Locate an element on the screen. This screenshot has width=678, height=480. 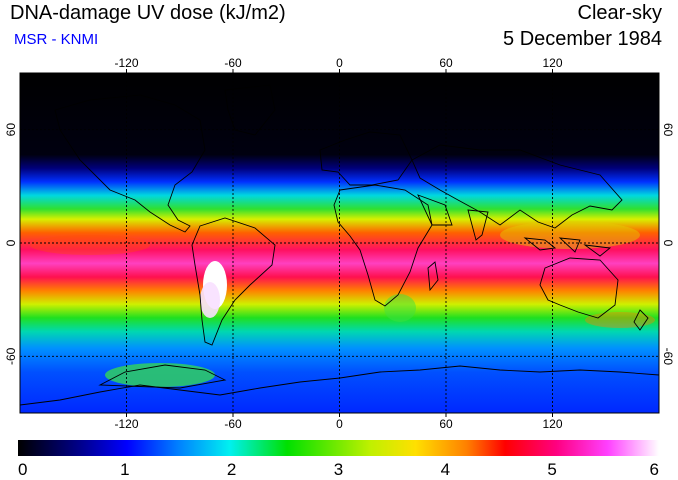
lat-label-left: 0 is located at coordinates (11, 242).